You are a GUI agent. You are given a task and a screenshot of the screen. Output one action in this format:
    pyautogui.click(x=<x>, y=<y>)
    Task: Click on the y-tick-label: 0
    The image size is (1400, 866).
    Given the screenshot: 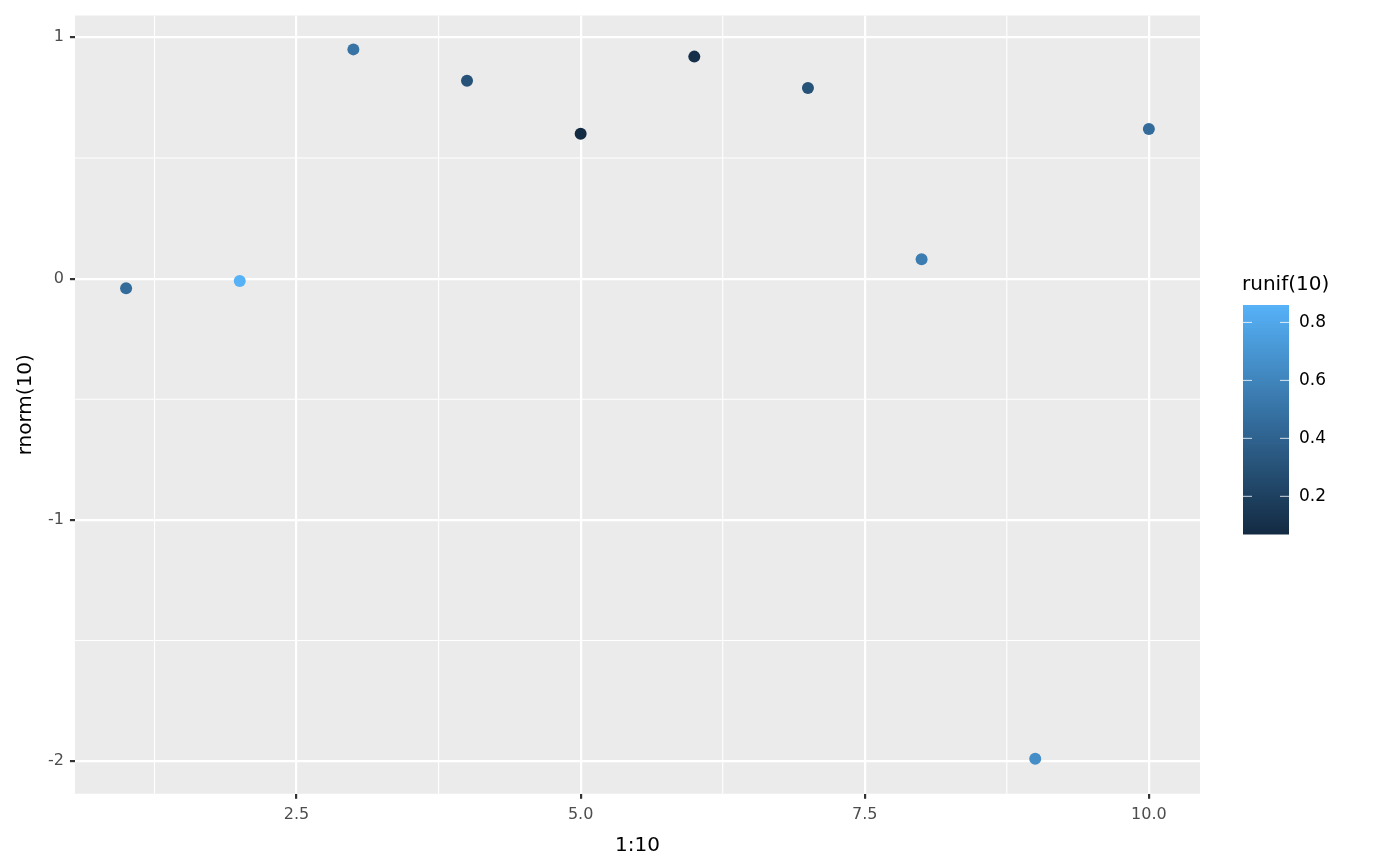 What is the action you would take?
    pyautogui.click(x=58, y=277)
    